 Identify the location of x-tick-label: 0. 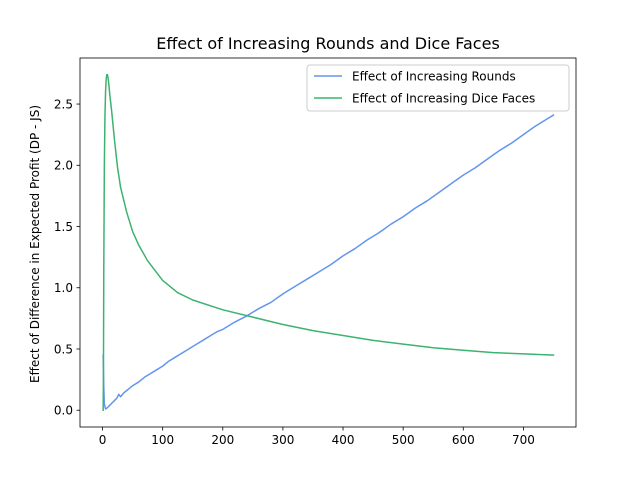
(103, 440).